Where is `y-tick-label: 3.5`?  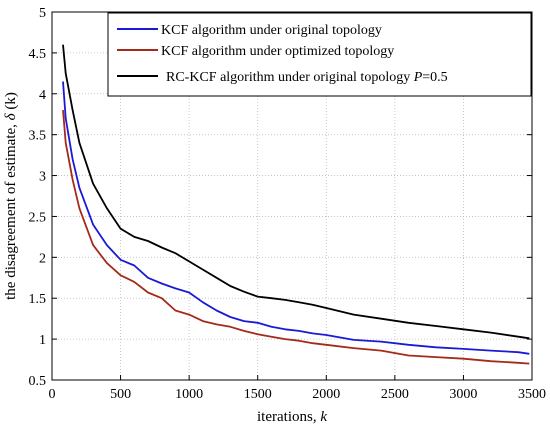
y-tick-label: 3.5 is located at coordinates (38, 136).